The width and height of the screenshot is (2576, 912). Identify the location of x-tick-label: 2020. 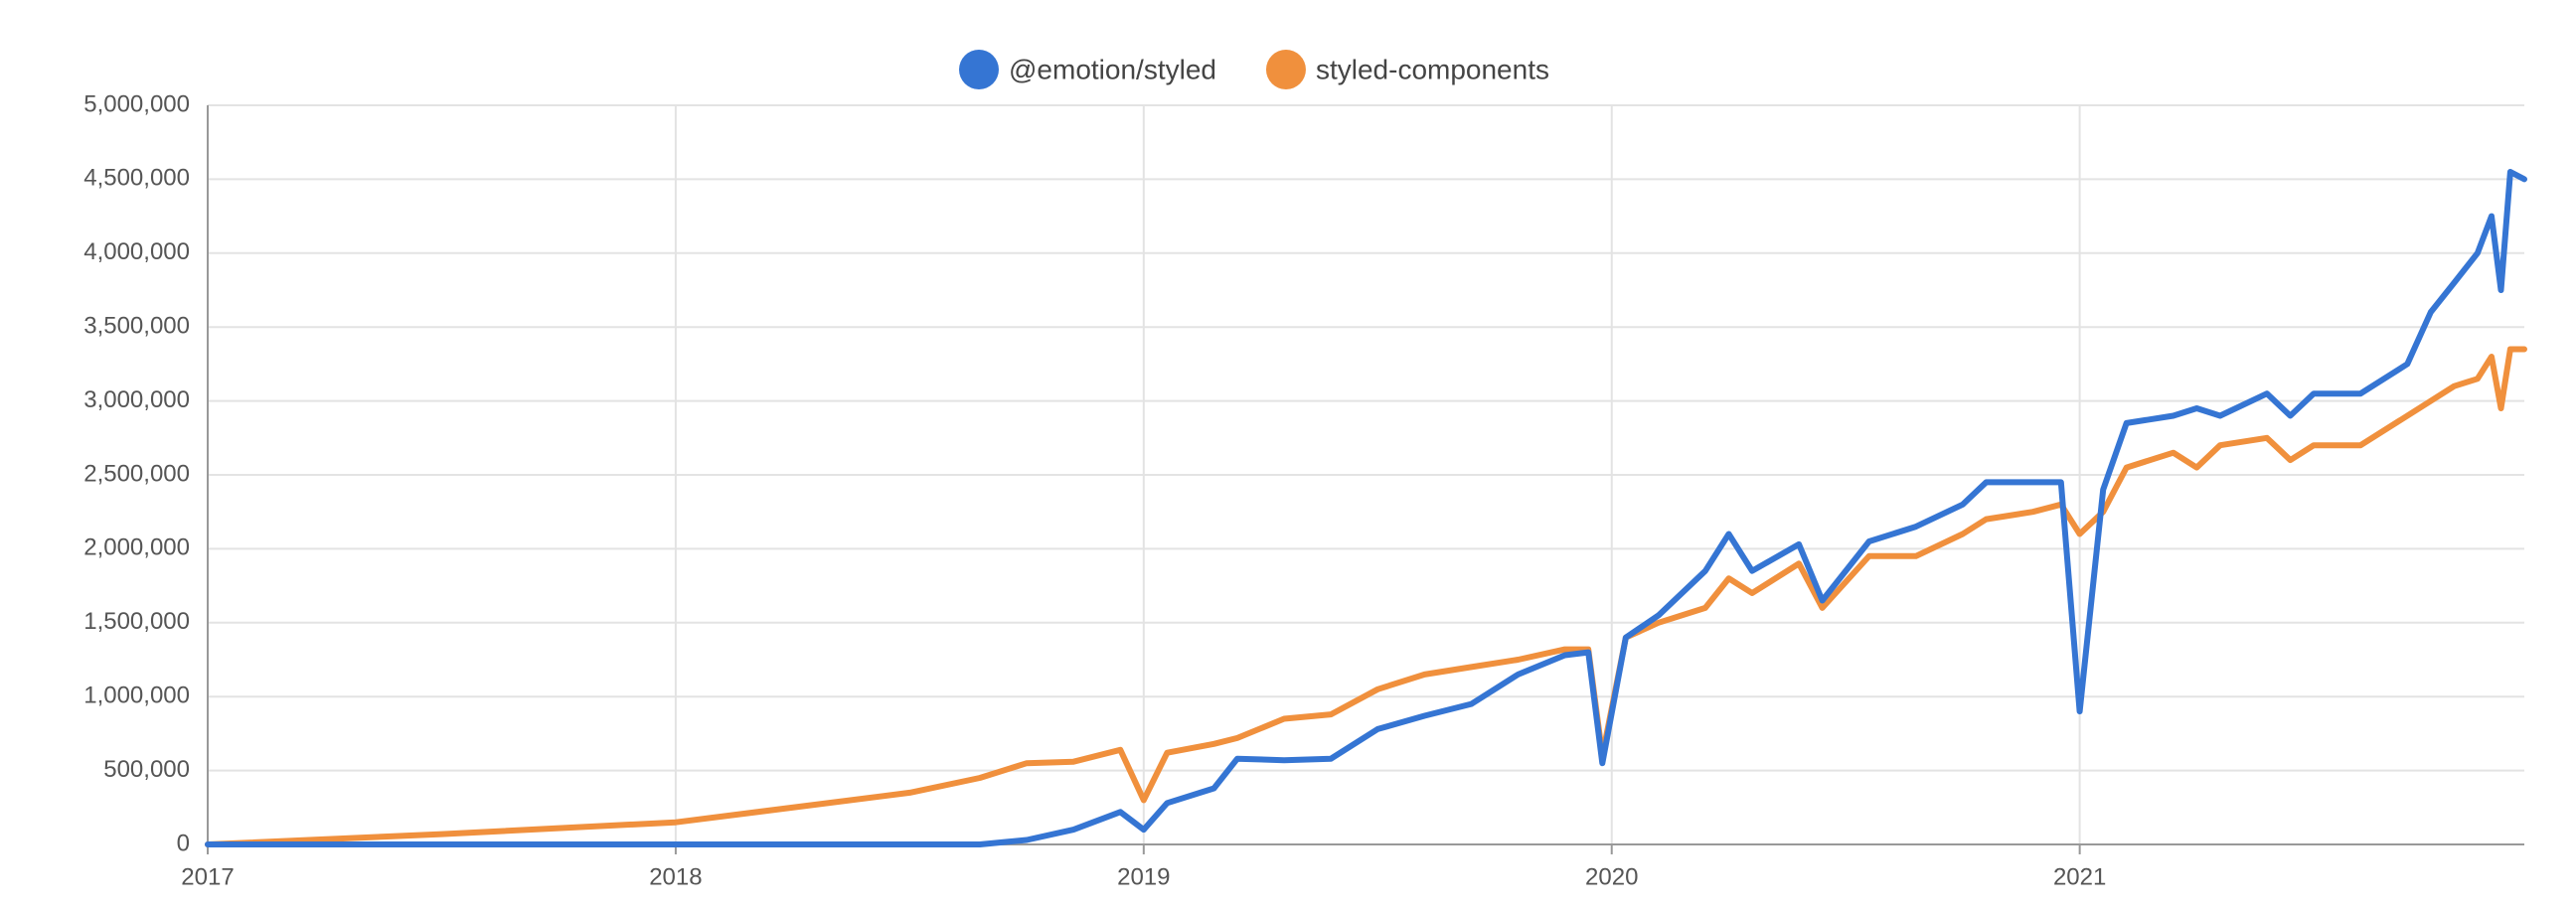
(1611, 876).